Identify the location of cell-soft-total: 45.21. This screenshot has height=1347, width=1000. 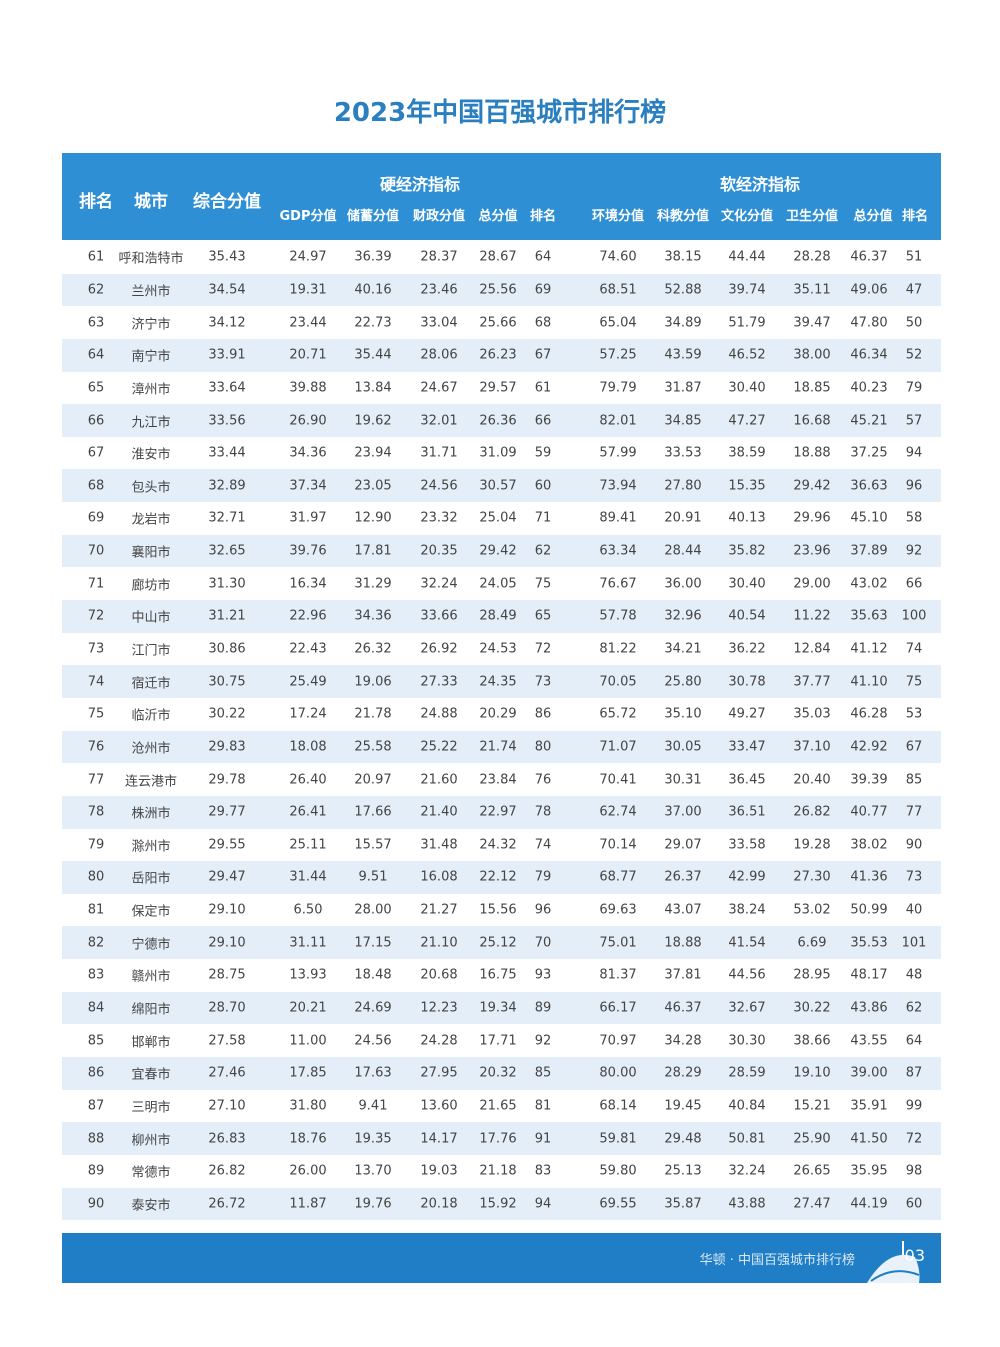
(869, 421).